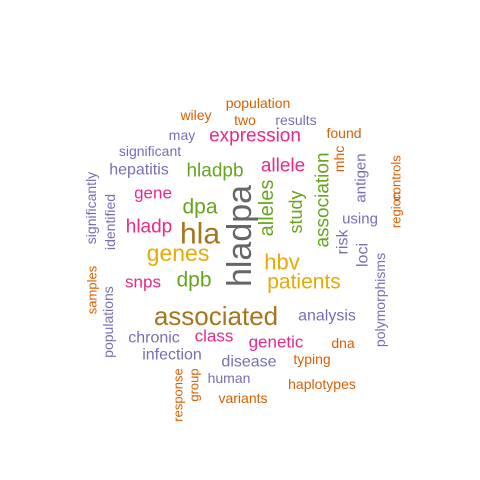  Describe the element at coordinates (143, 282) in the screenshot. I see `word-snps: snps` at that location.